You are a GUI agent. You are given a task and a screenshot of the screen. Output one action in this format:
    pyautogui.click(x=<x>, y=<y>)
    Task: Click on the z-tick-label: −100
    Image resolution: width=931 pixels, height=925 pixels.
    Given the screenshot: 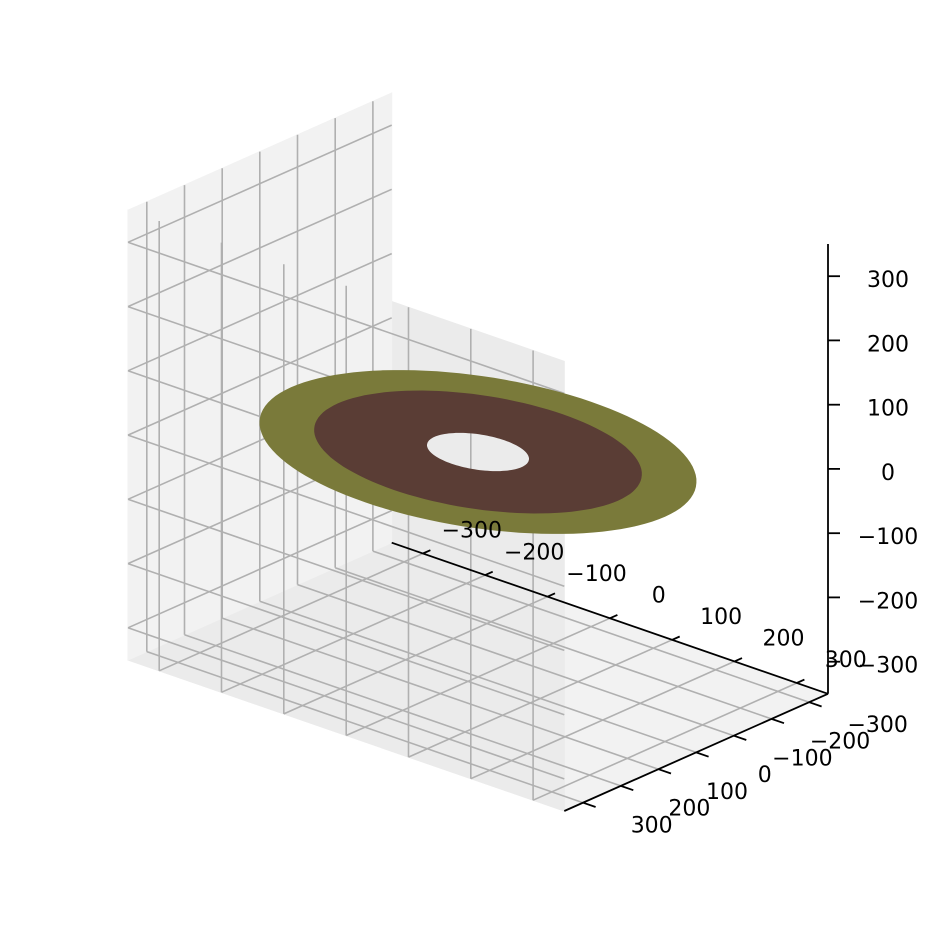 What is the action you would take?
    pyautogui.click(x=888, y=537)
    